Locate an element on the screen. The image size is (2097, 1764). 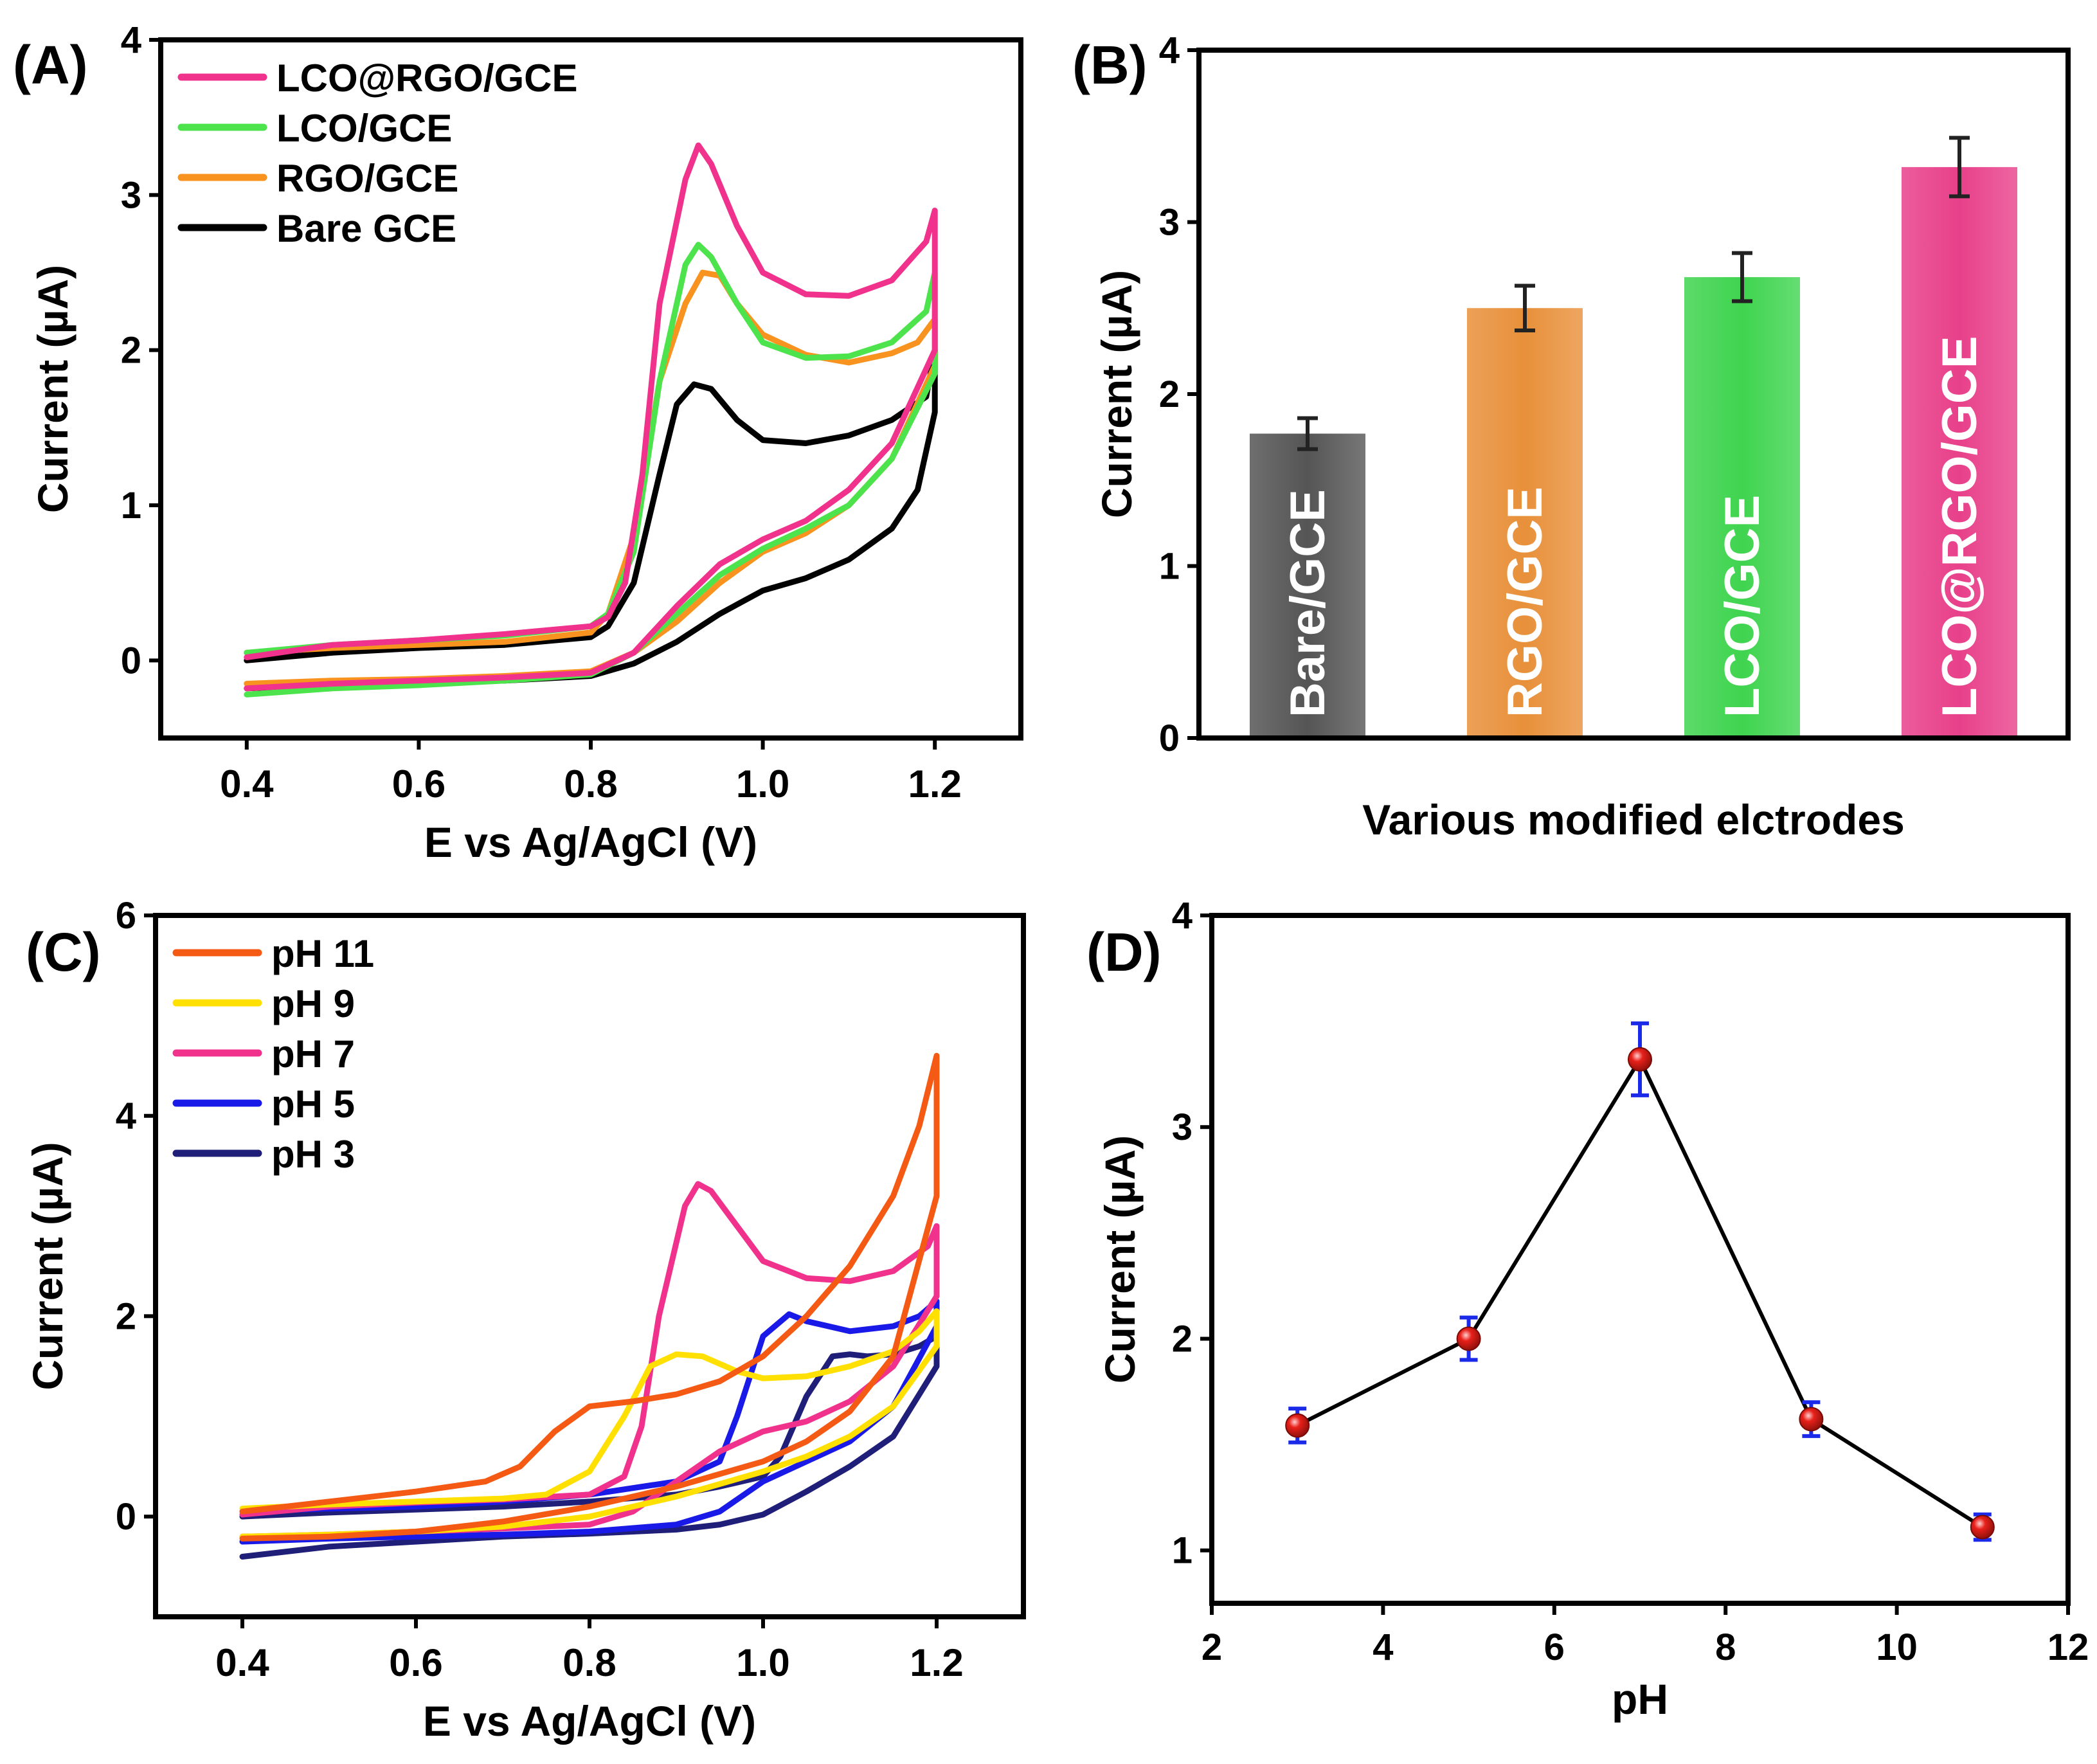
cv-curve-lco-rgo-gce is located at coordinates (591, 417).